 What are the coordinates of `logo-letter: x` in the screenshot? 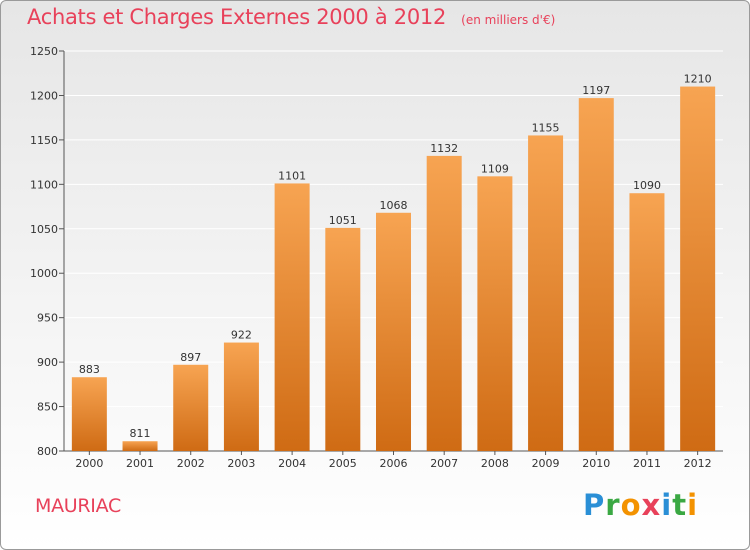 It's located at (651, 505).